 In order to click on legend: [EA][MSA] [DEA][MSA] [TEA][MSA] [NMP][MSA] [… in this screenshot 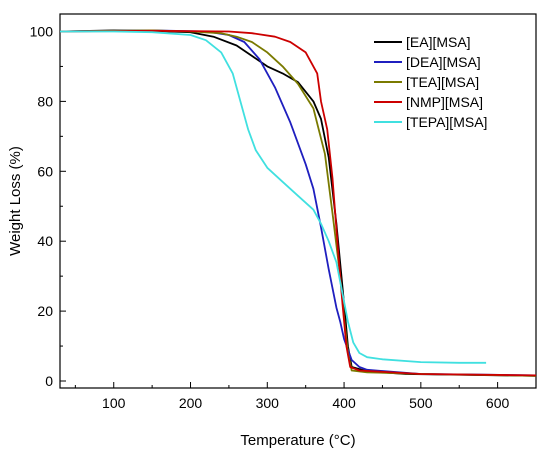, I will do `click(430, 82)`.